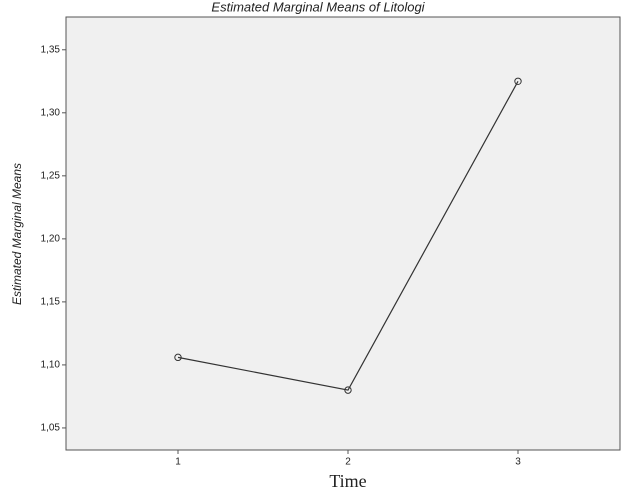  What do you see at coordinates (51, 238) in the screenshot?
I see `y-tick-label: 1,20` at bounding box center [51, 238].